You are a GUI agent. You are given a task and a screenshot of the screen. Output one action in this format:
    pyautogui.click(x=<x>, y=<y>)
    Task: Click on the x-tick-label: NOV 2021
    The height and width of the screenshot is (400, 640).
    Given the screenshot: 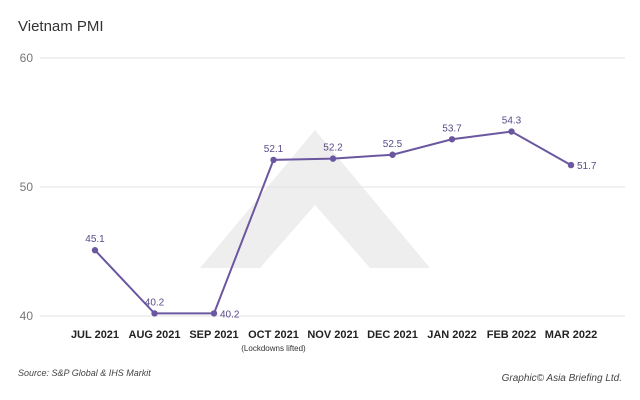 What is the action you would take?
    pyautogui.click(x=332, y=335)
    